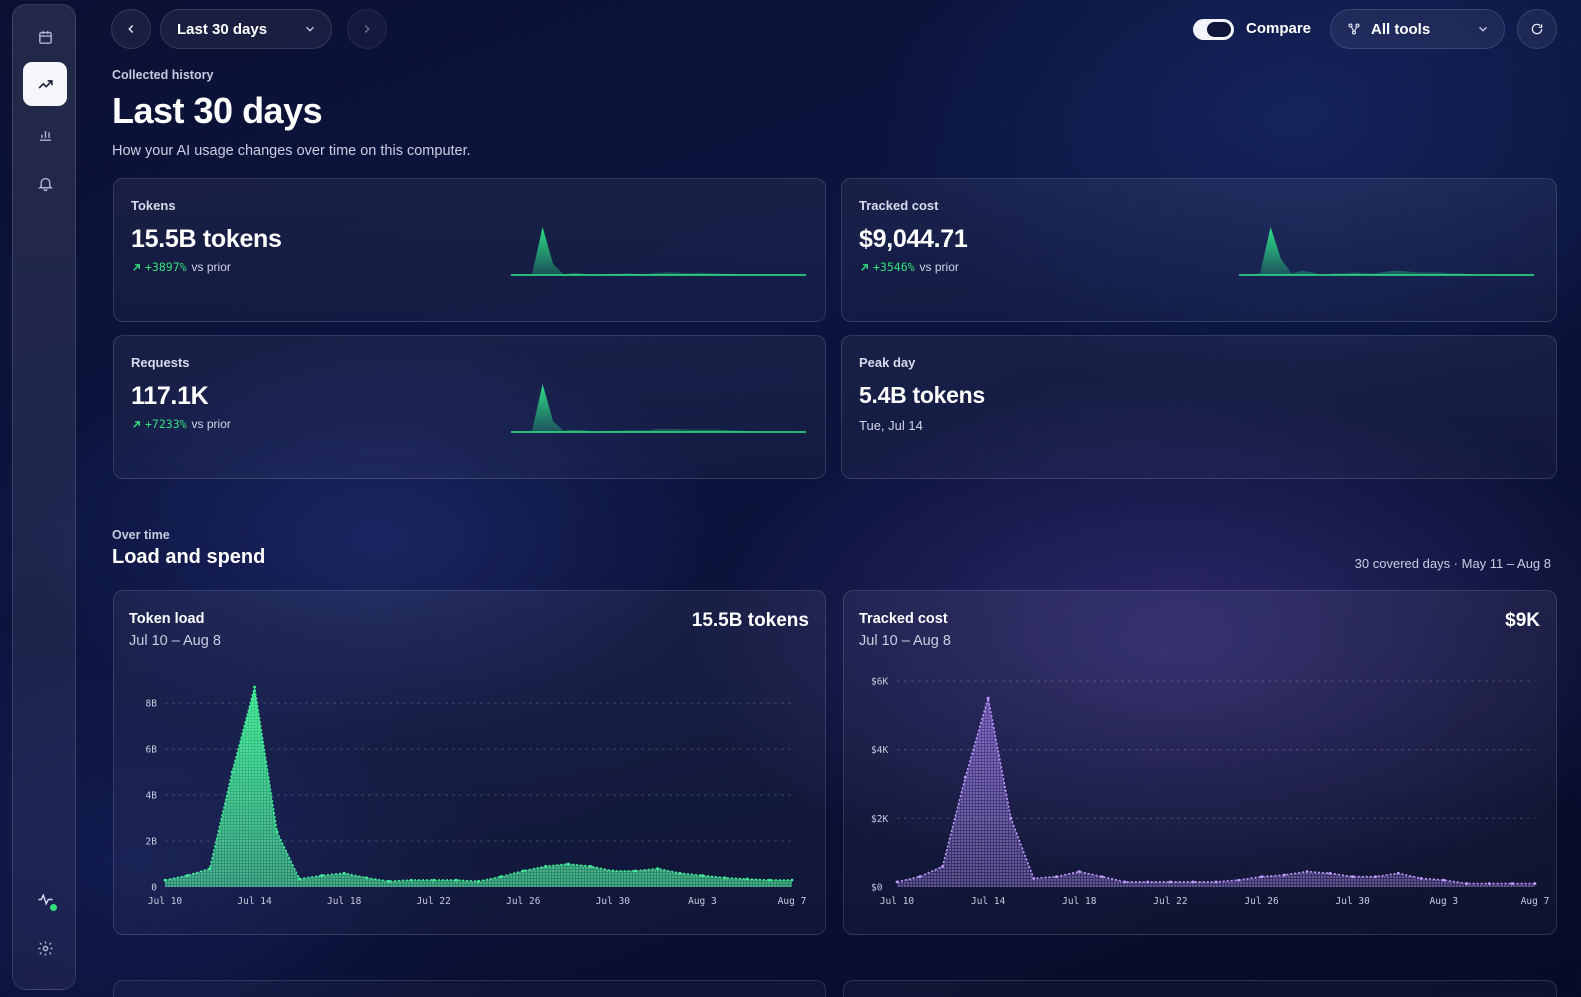 Image resolution: width=1581 pixels, height=997 pixels. What do you see at coordinates (750, 620) in the screenshot?
I see `token-load-total: 15.5B tokens` at bounding box center [750, 620].